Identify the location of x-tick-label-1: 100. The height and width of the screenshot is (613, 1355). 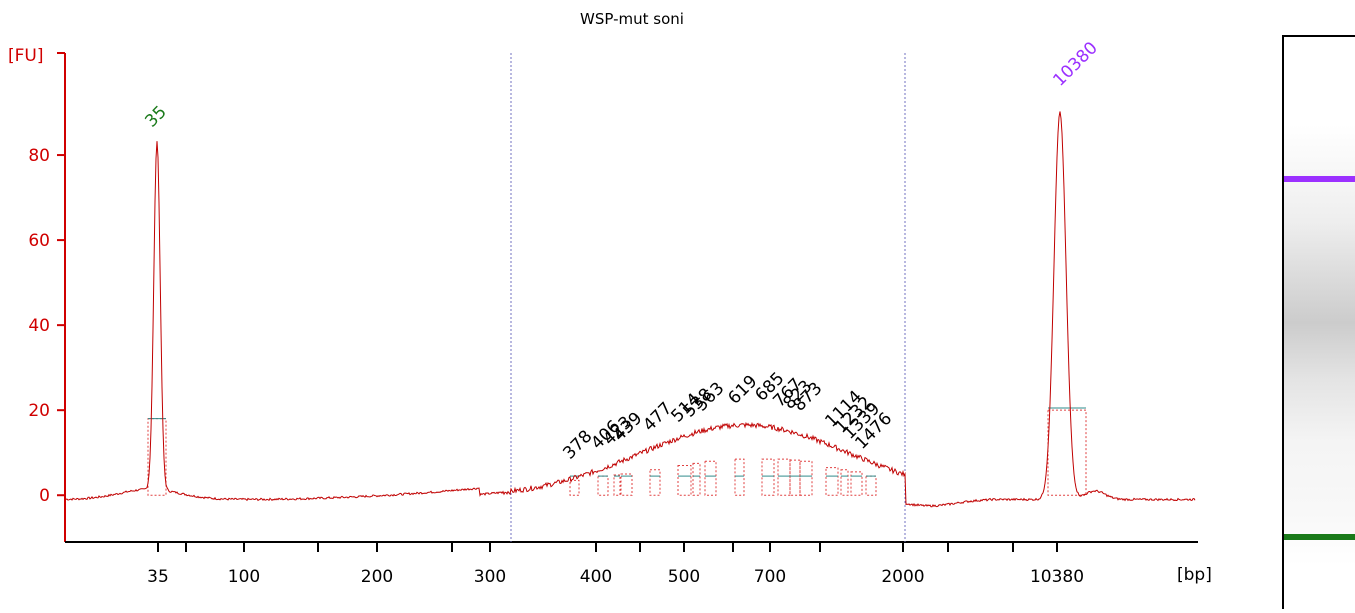
(244, 577).